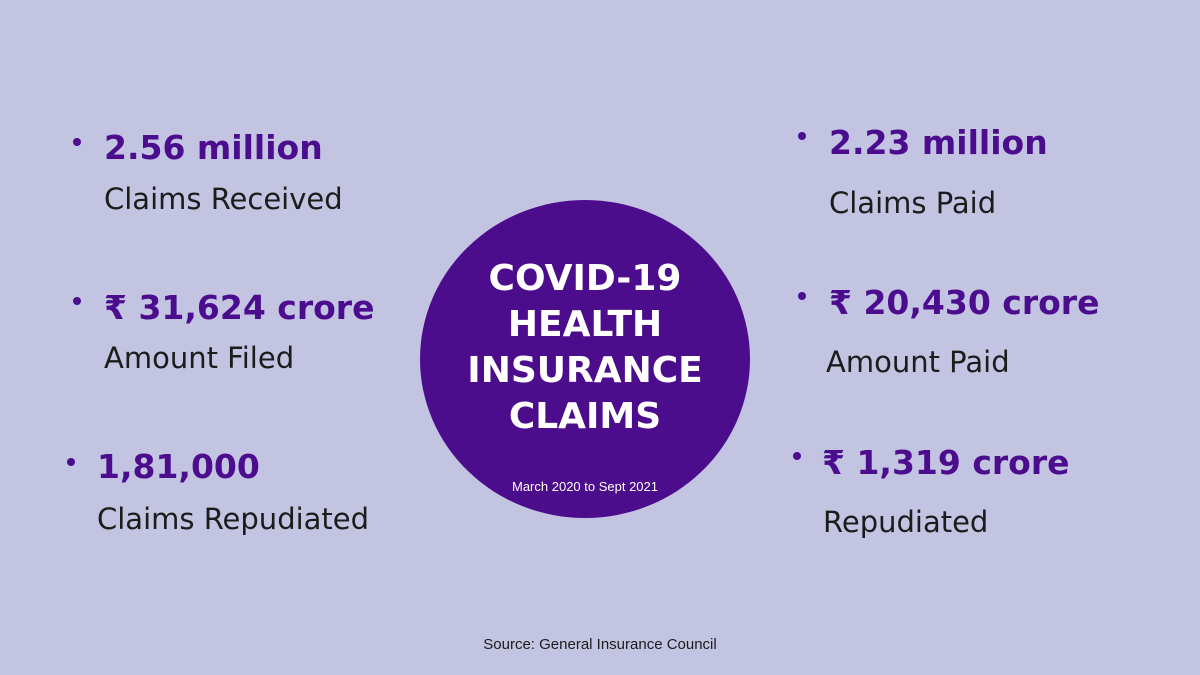 The width and height of the screenshot is (1200, 675). Describe the element at coordinates (585, 370) in the screenshot. I see `title-line: INSURANCE` at that location.